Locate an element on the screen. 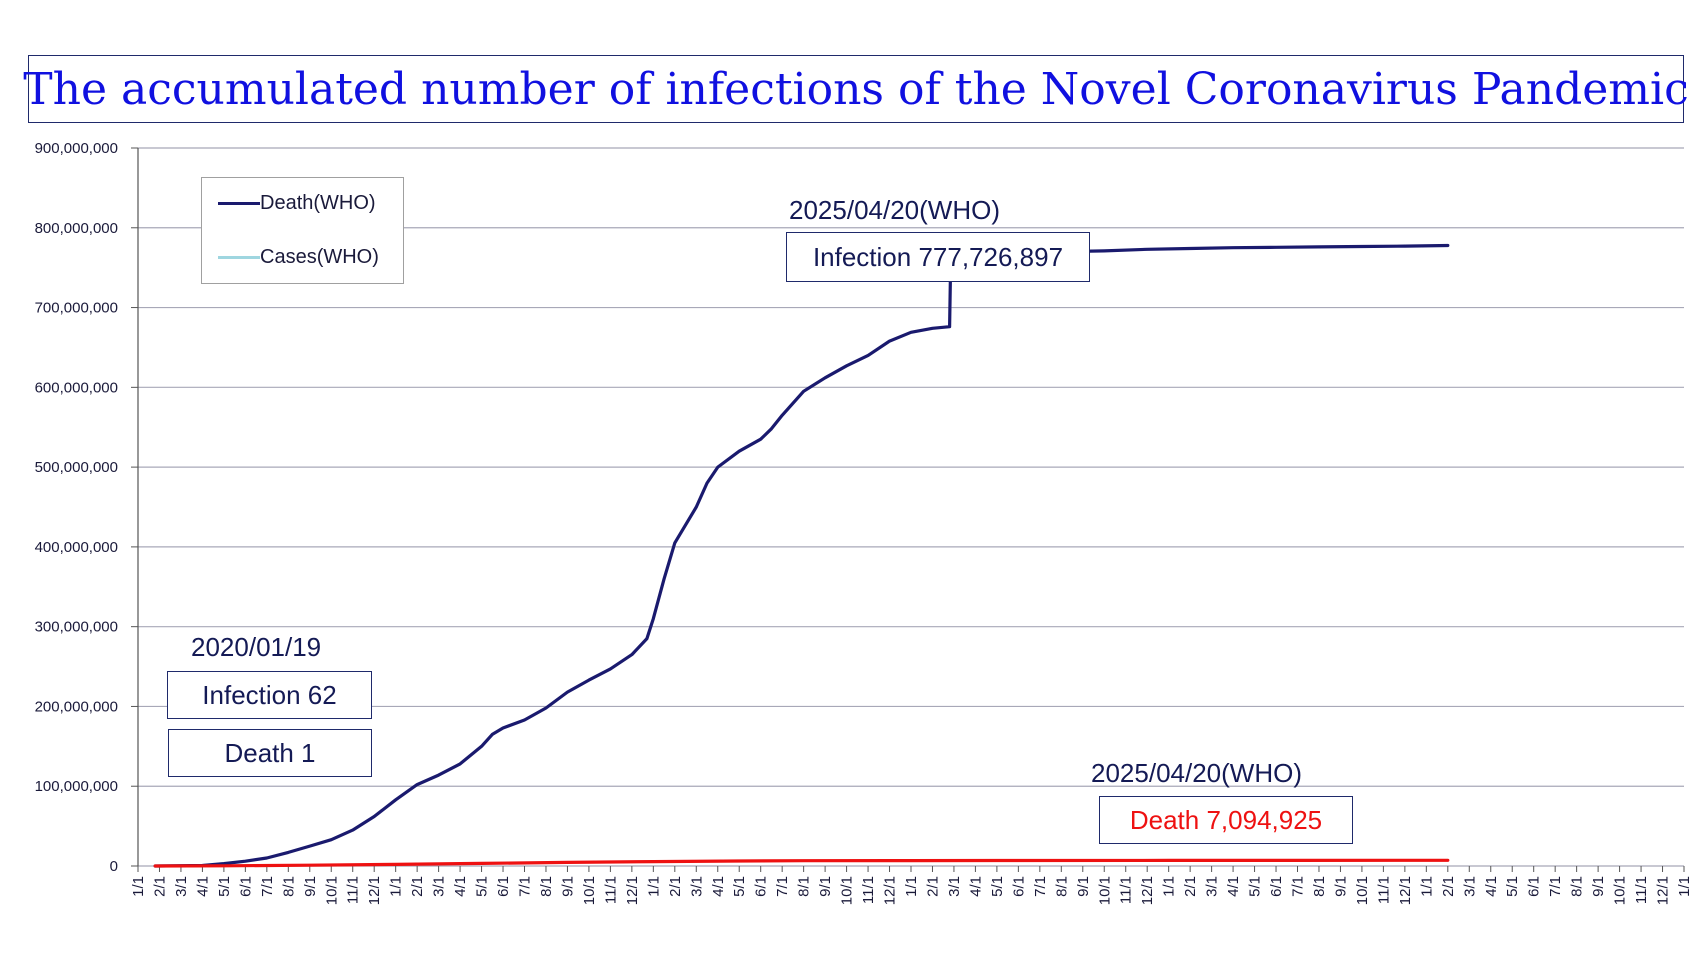 Image resolution: width=1704 pixels, height=958 pixels. legend-swatch-death is located at coordinates (239, 203).